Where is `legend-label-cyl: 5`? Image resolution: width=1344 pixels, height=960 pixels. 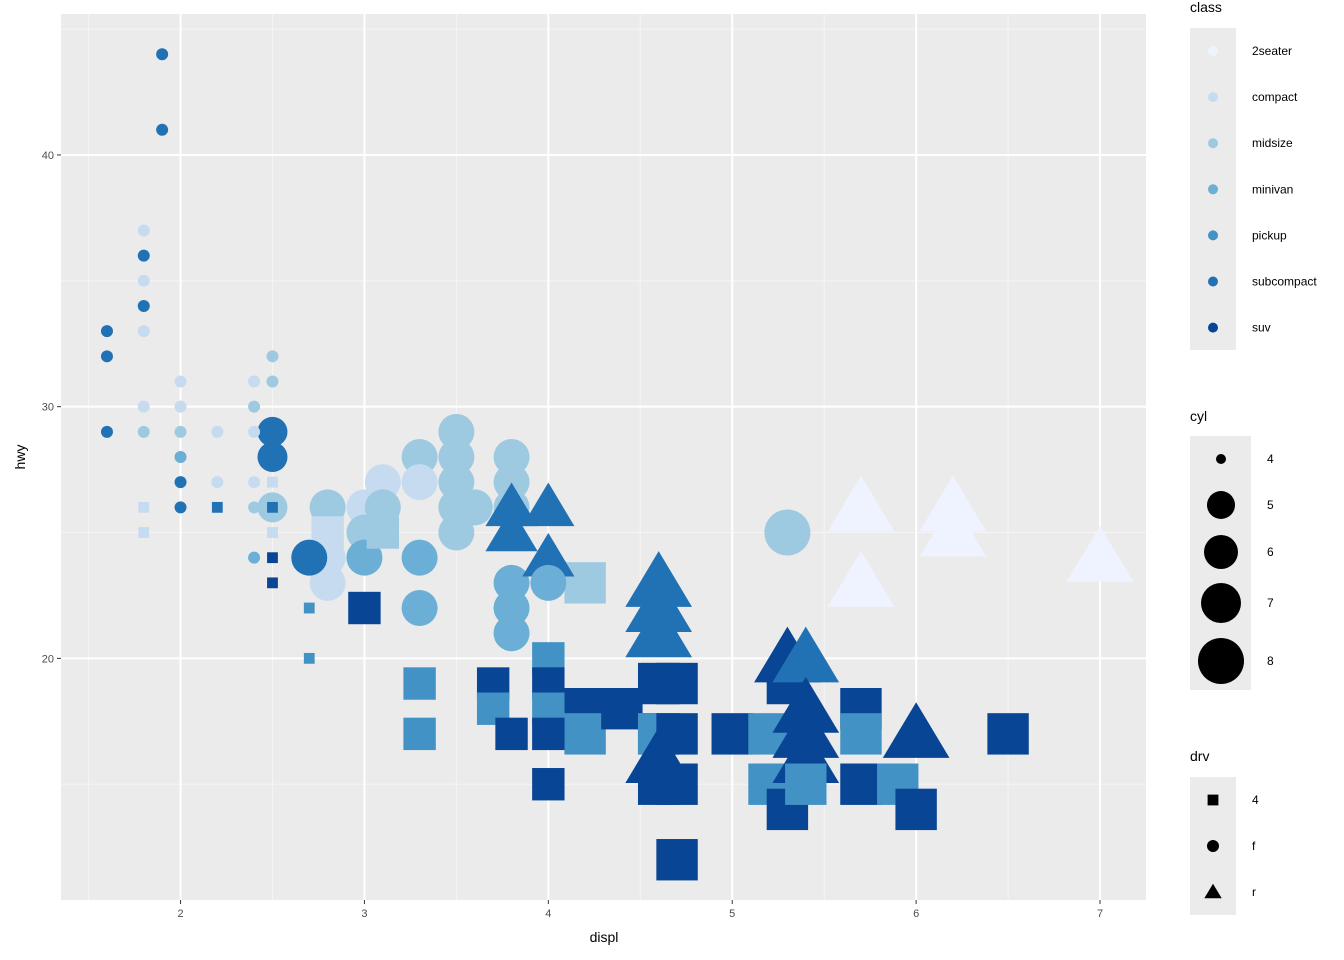
legend-label-cyl: 5 is located at coordinates (1270, 505).